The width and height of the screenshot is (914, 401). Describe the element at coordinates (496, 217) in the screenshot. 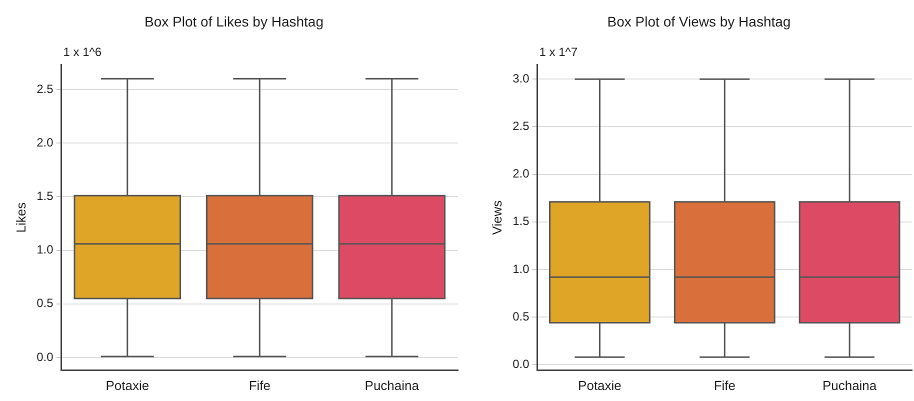

I see `y-axis-title: Views` at that location.